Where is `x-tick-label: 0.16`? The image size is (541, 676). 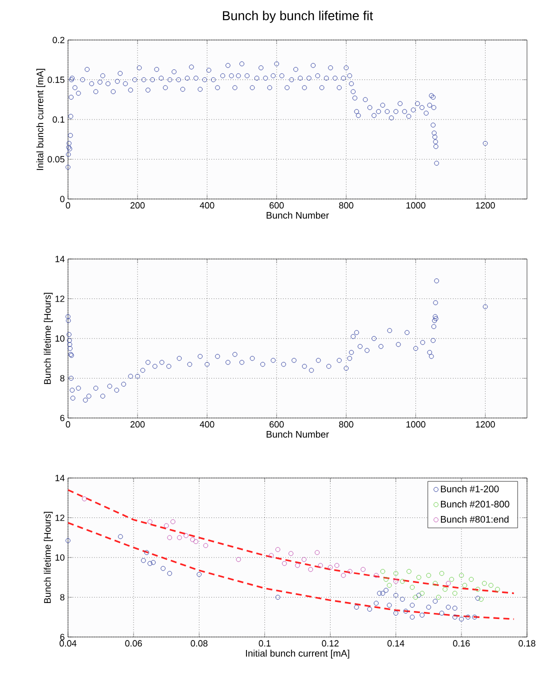
x-tick-label: 0.16 is located at coordinates (461, 643).